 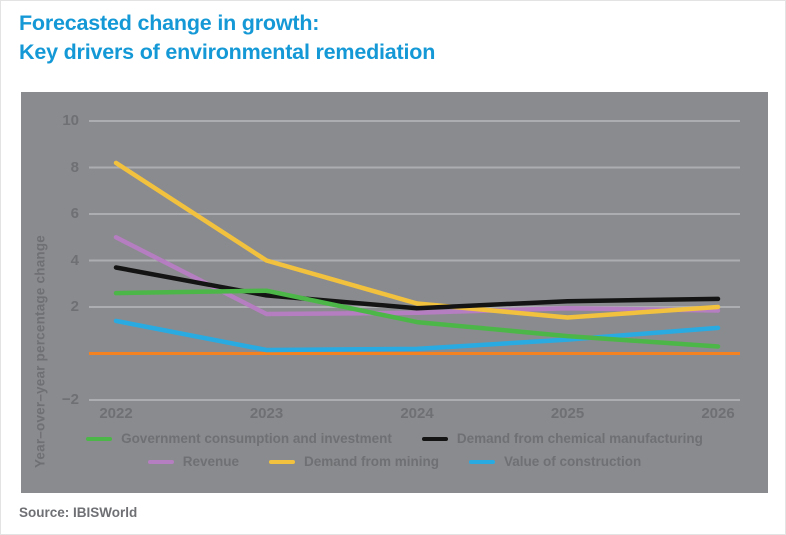 I want to click on legend-label: Demand from mining, so click(x=371, y=461).